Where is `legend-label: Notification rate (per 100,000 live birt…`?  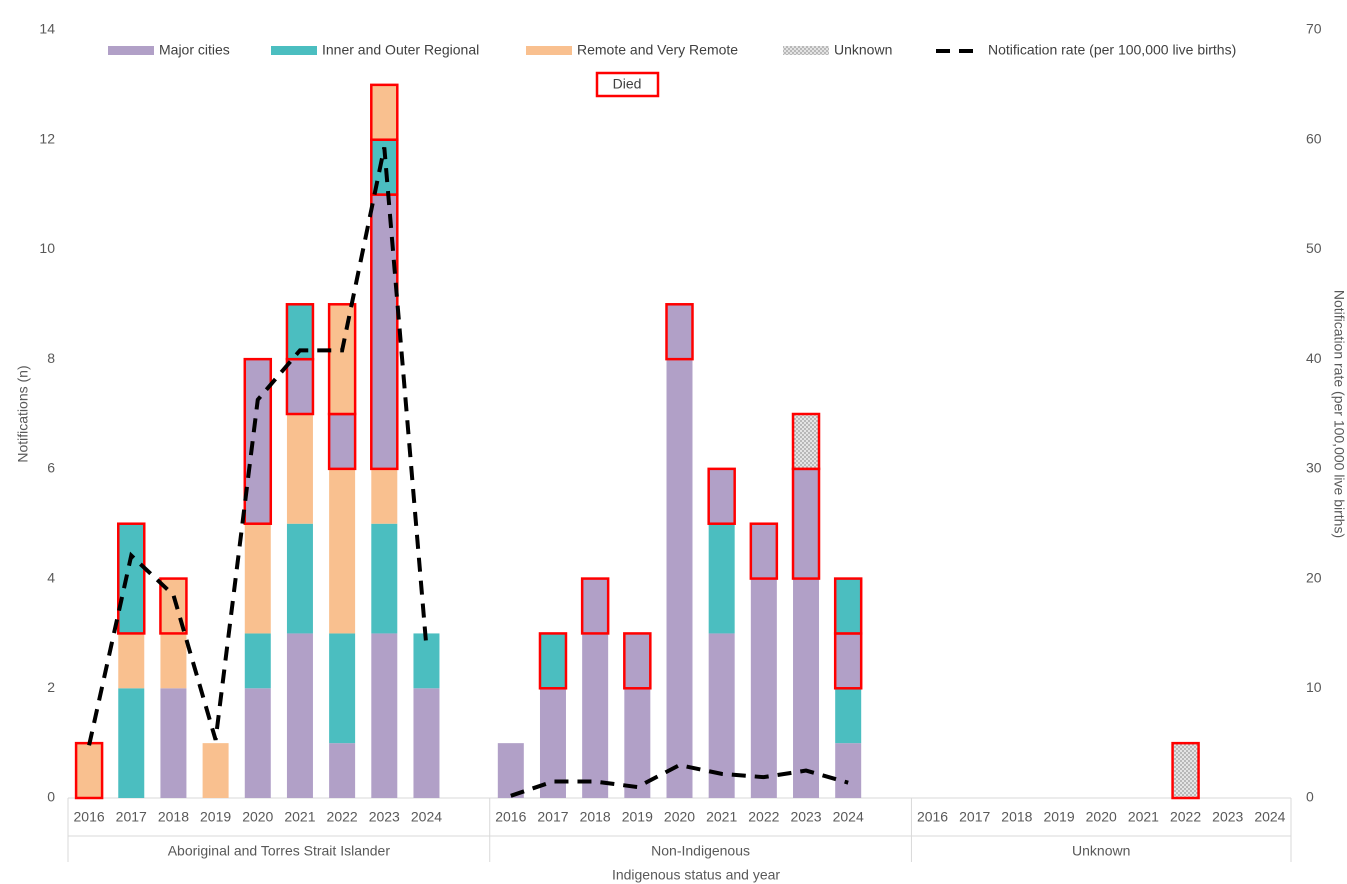
legend-label: Notification rate (per 100,000 live birt… is located at coordinates (1112, 50).